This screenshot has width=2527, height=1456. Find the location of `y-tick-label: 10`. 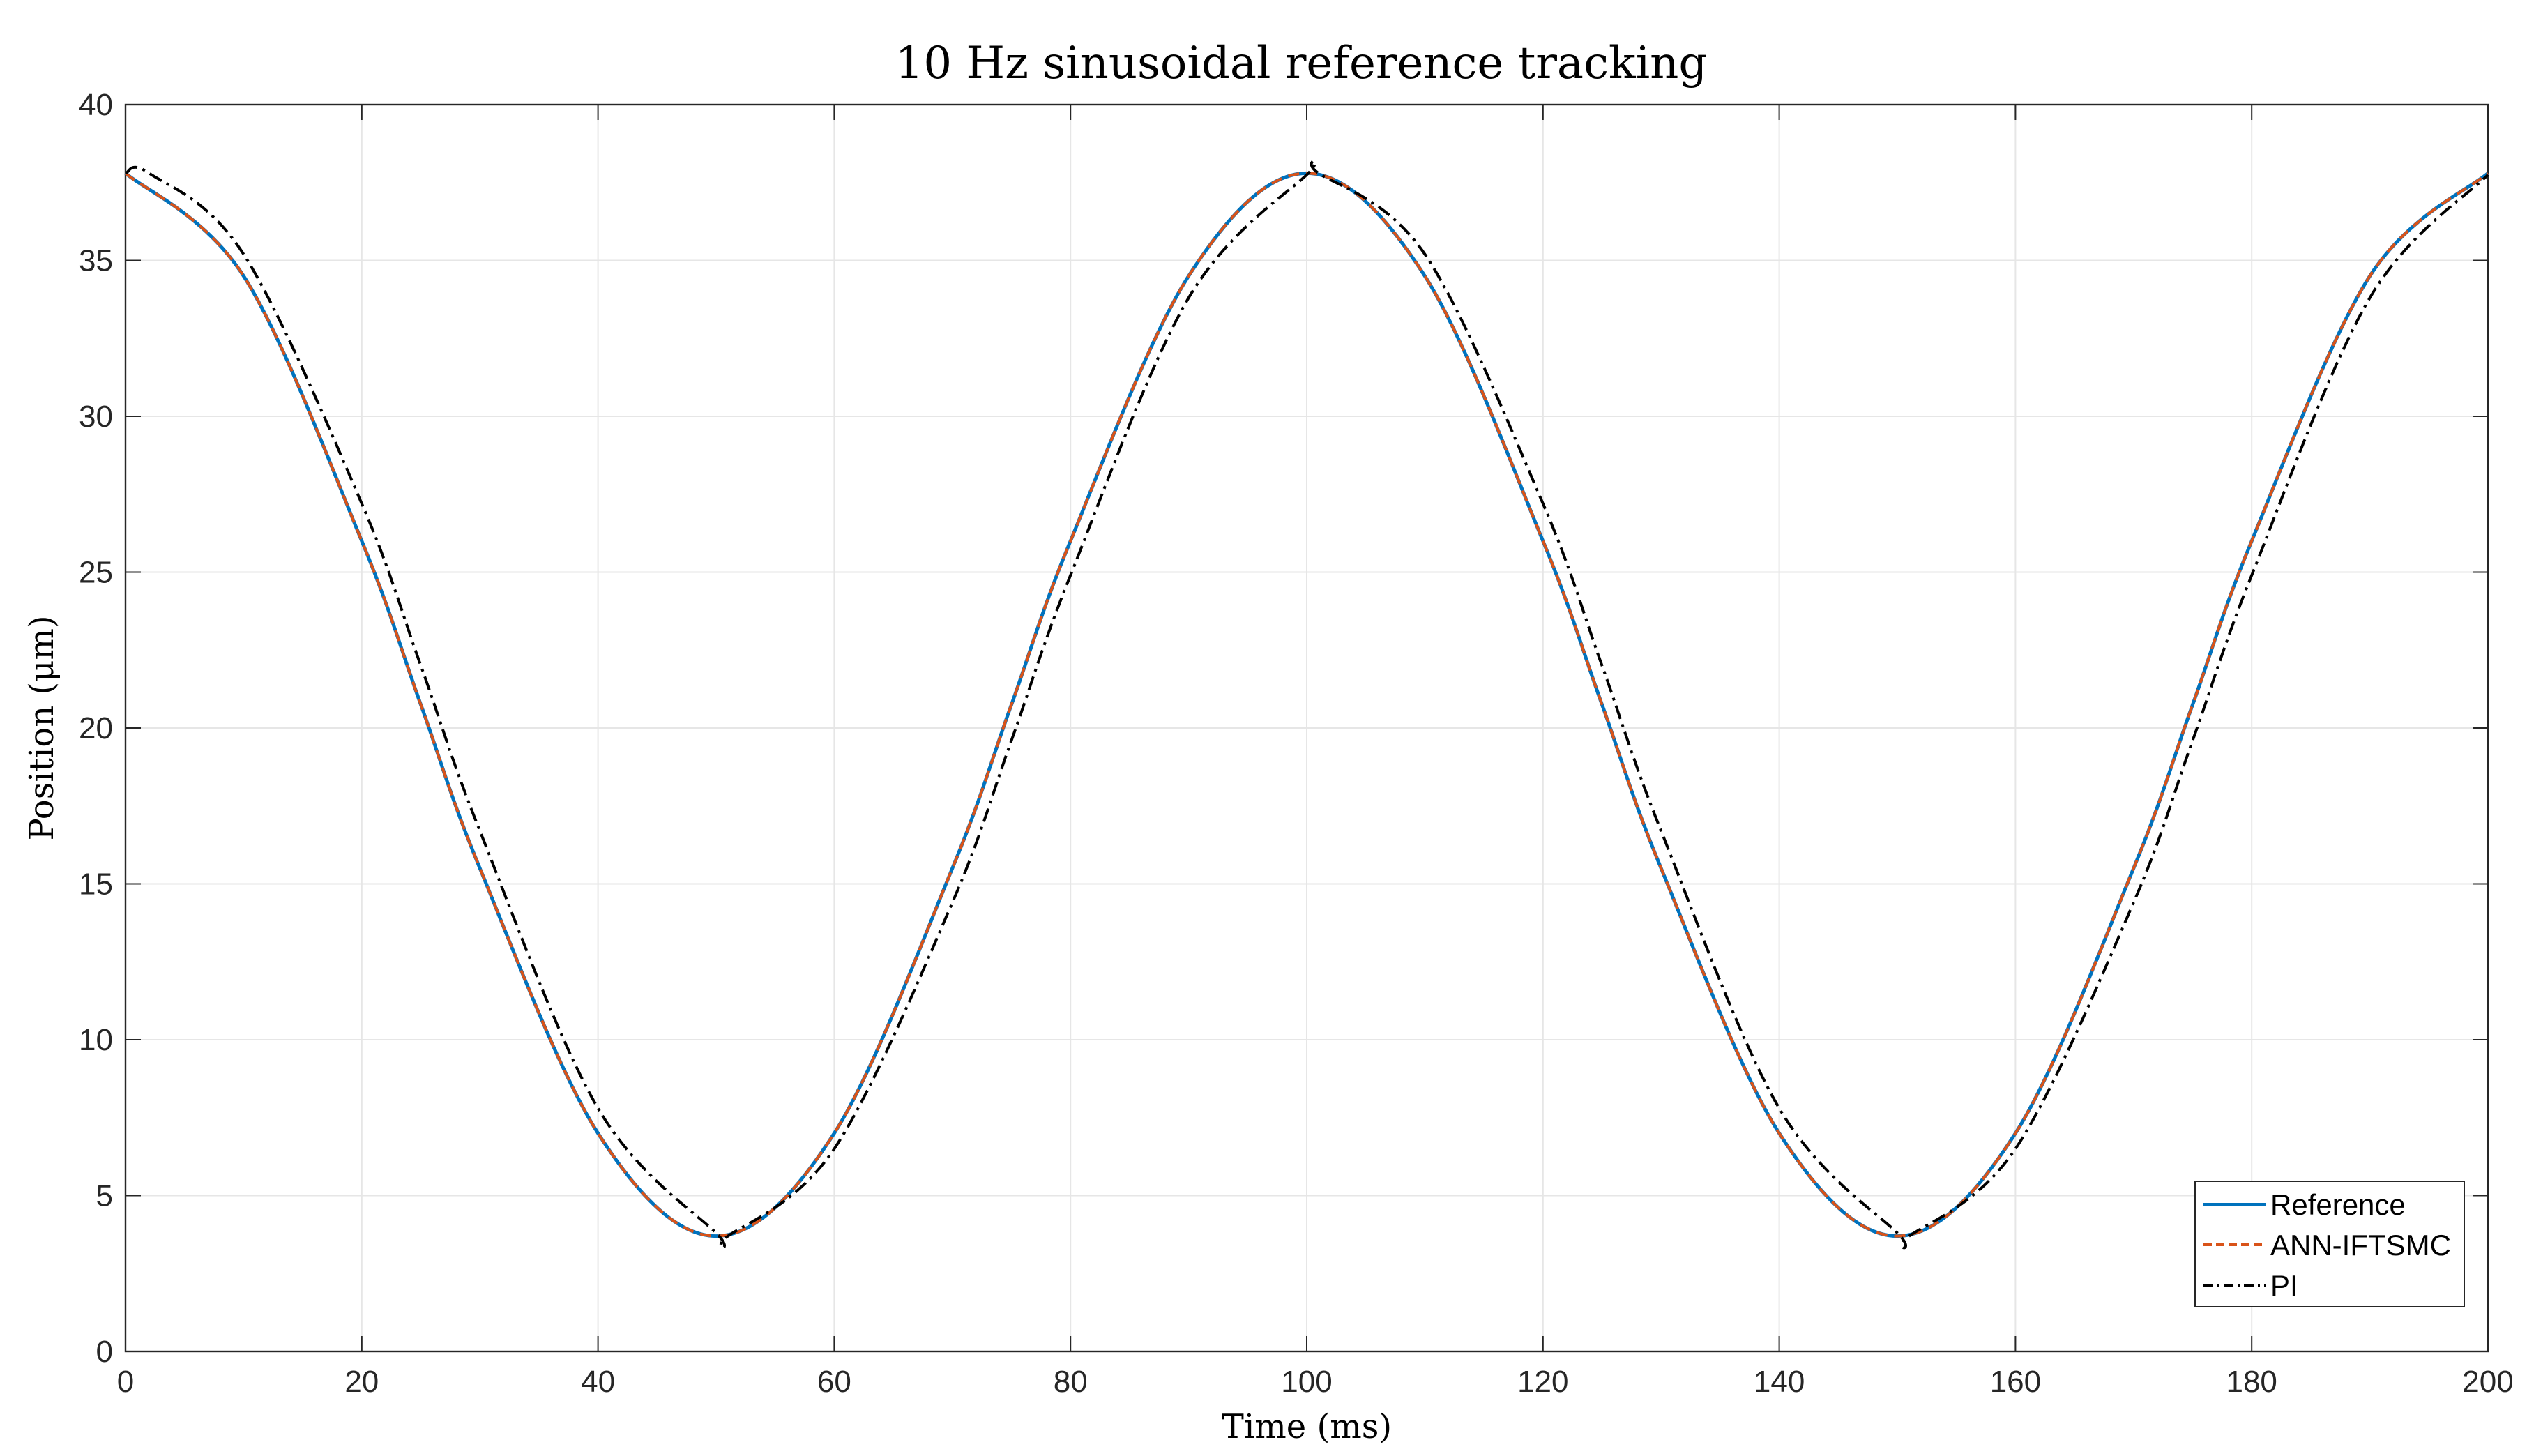

y-tick-label: 10 is located at coordinates (96, 1040).